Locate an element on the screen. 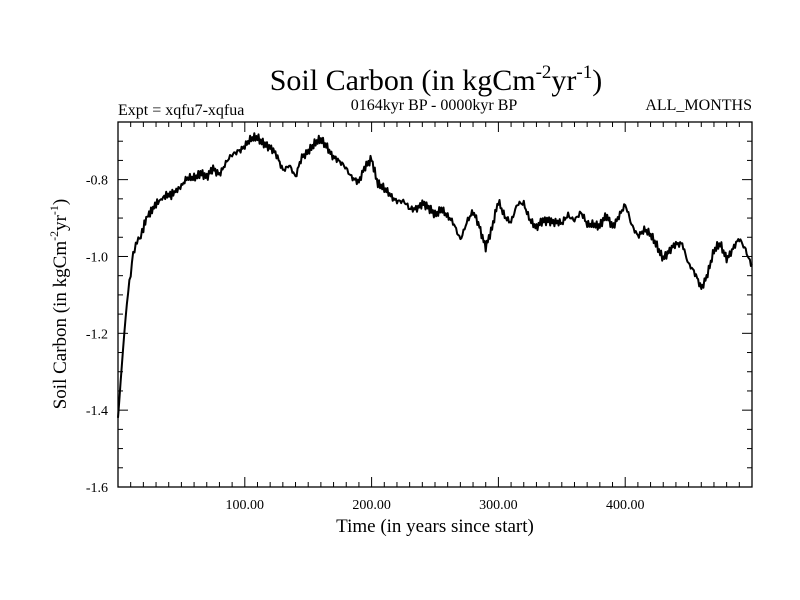  y-tick-label: -1.6 is located at coordinates (97, 488).